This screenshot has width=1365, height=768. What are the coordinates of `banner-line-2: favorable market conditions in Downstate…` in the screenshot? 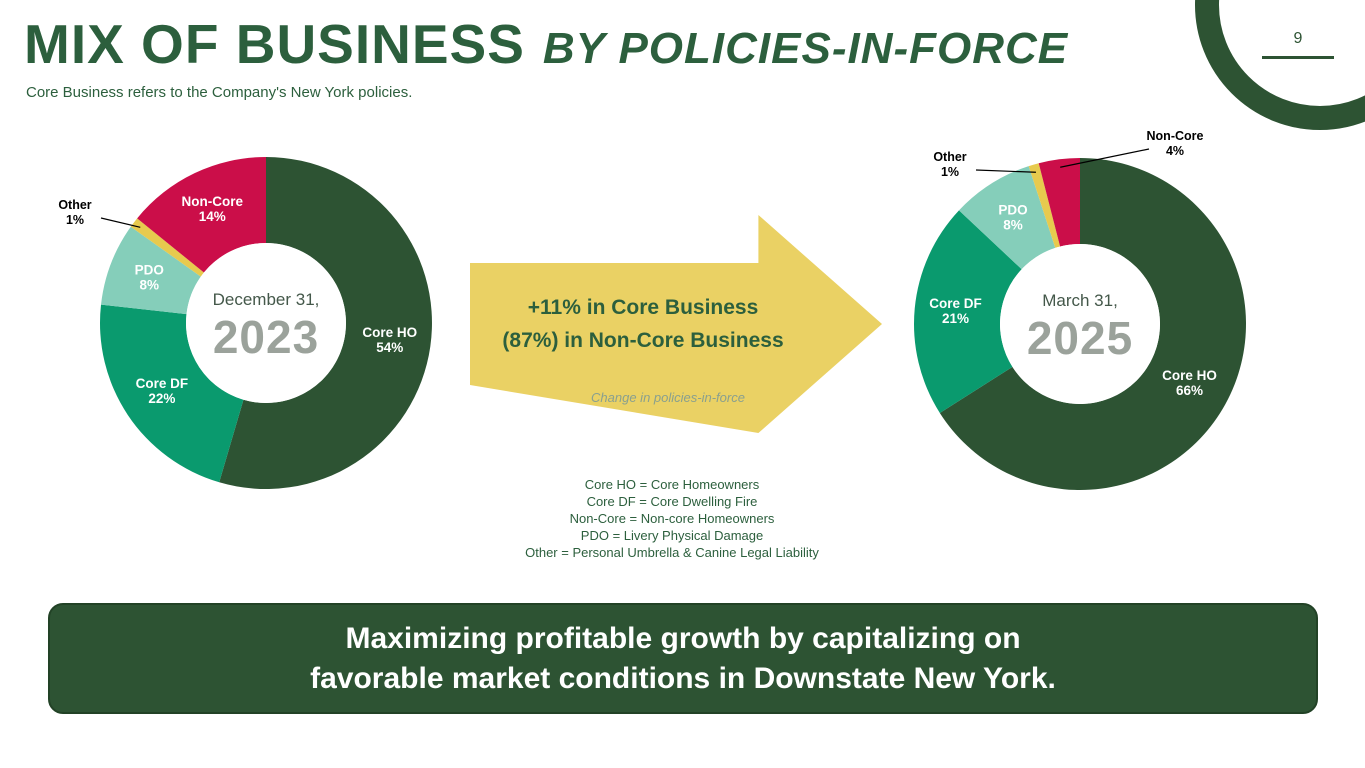 It's located at (683, 678).